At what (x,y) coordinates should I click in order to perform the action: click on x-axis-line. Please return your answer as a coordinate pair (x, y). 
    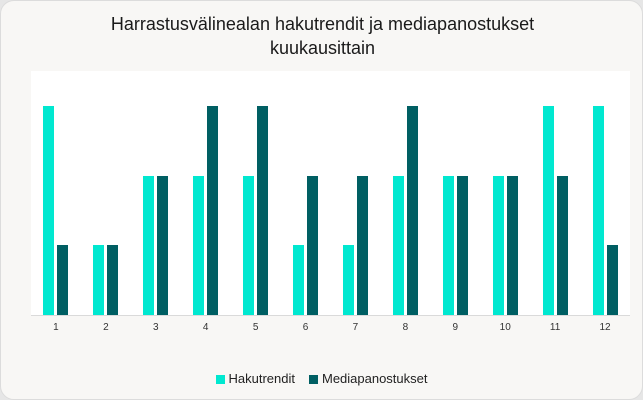
    Looking at the image, I should click on (330, 315).